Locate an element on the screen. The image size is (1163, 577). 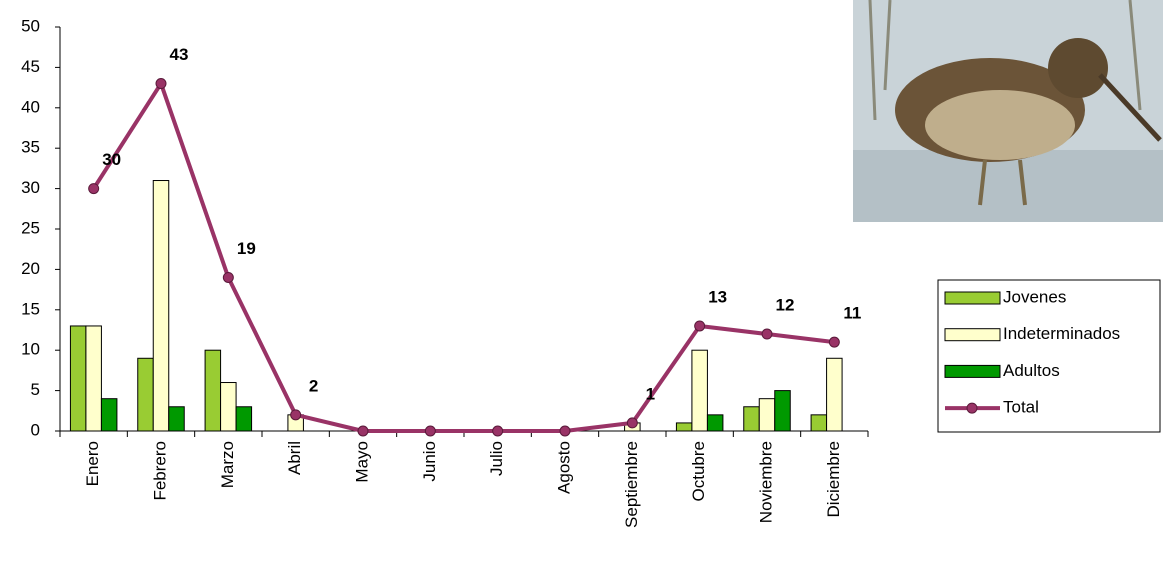
x-tick-label: Julio is located at coordinates (496, 458).